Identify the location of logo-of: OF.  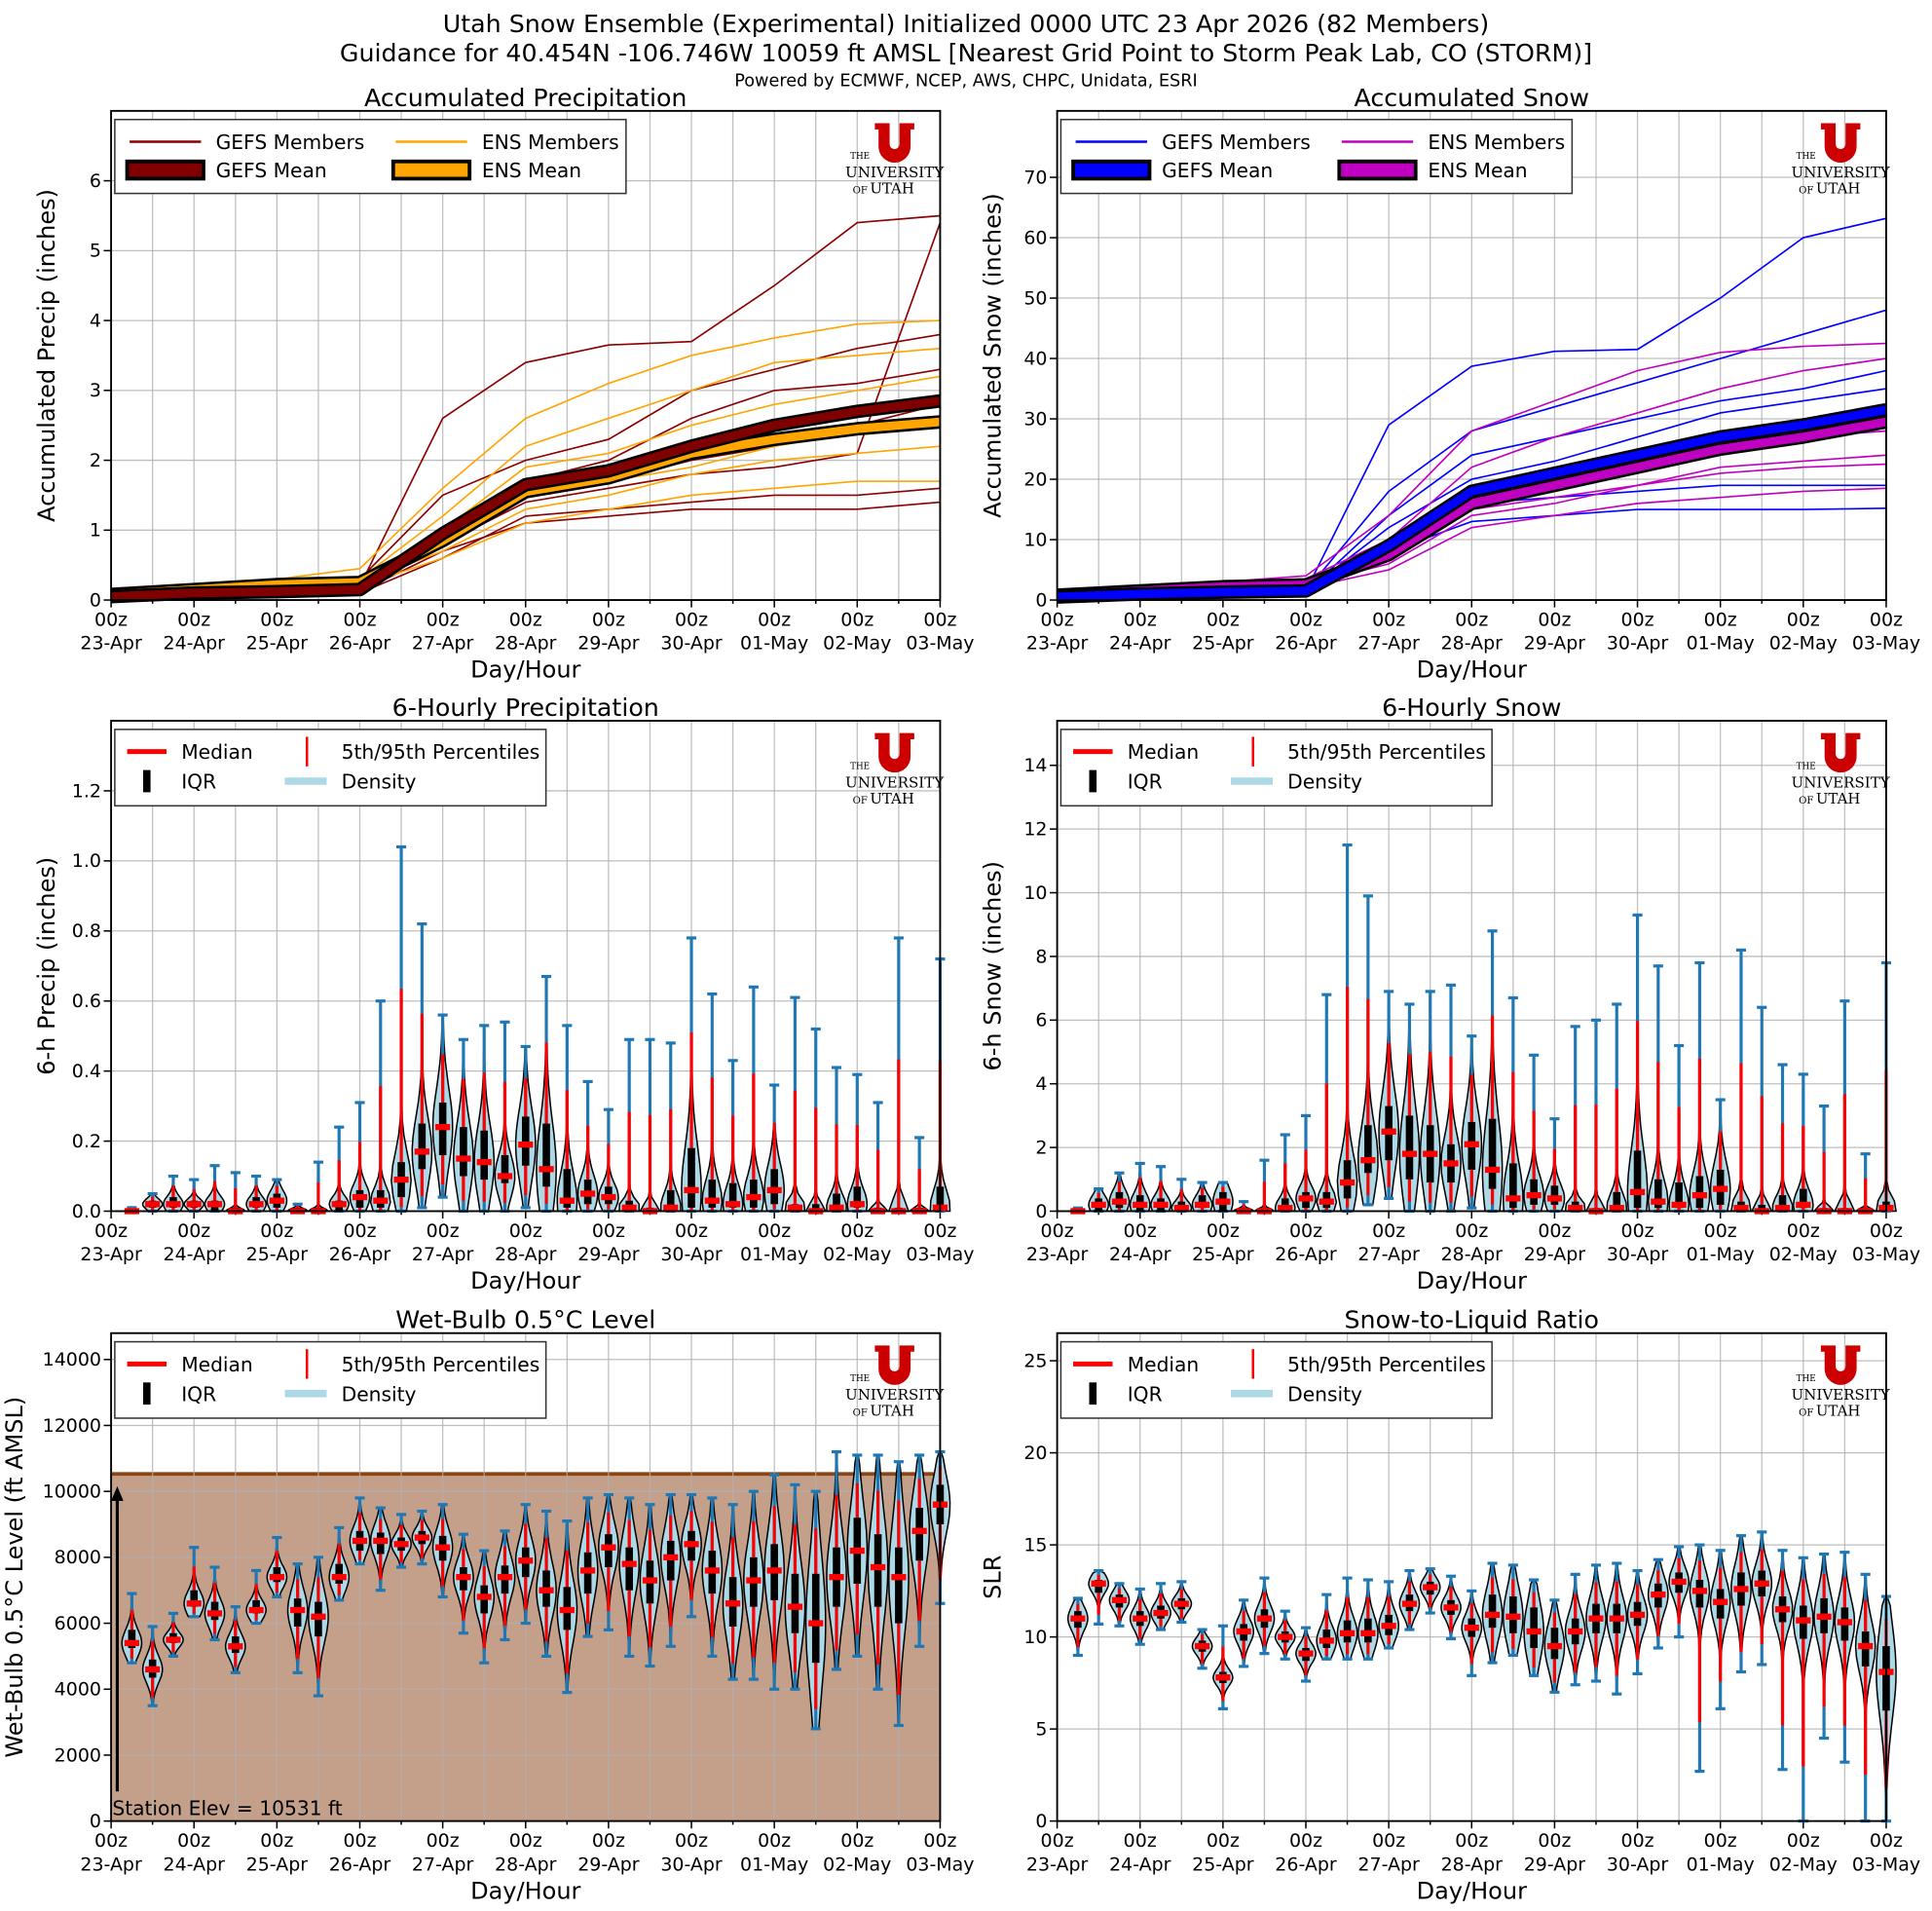
(1806, 191).